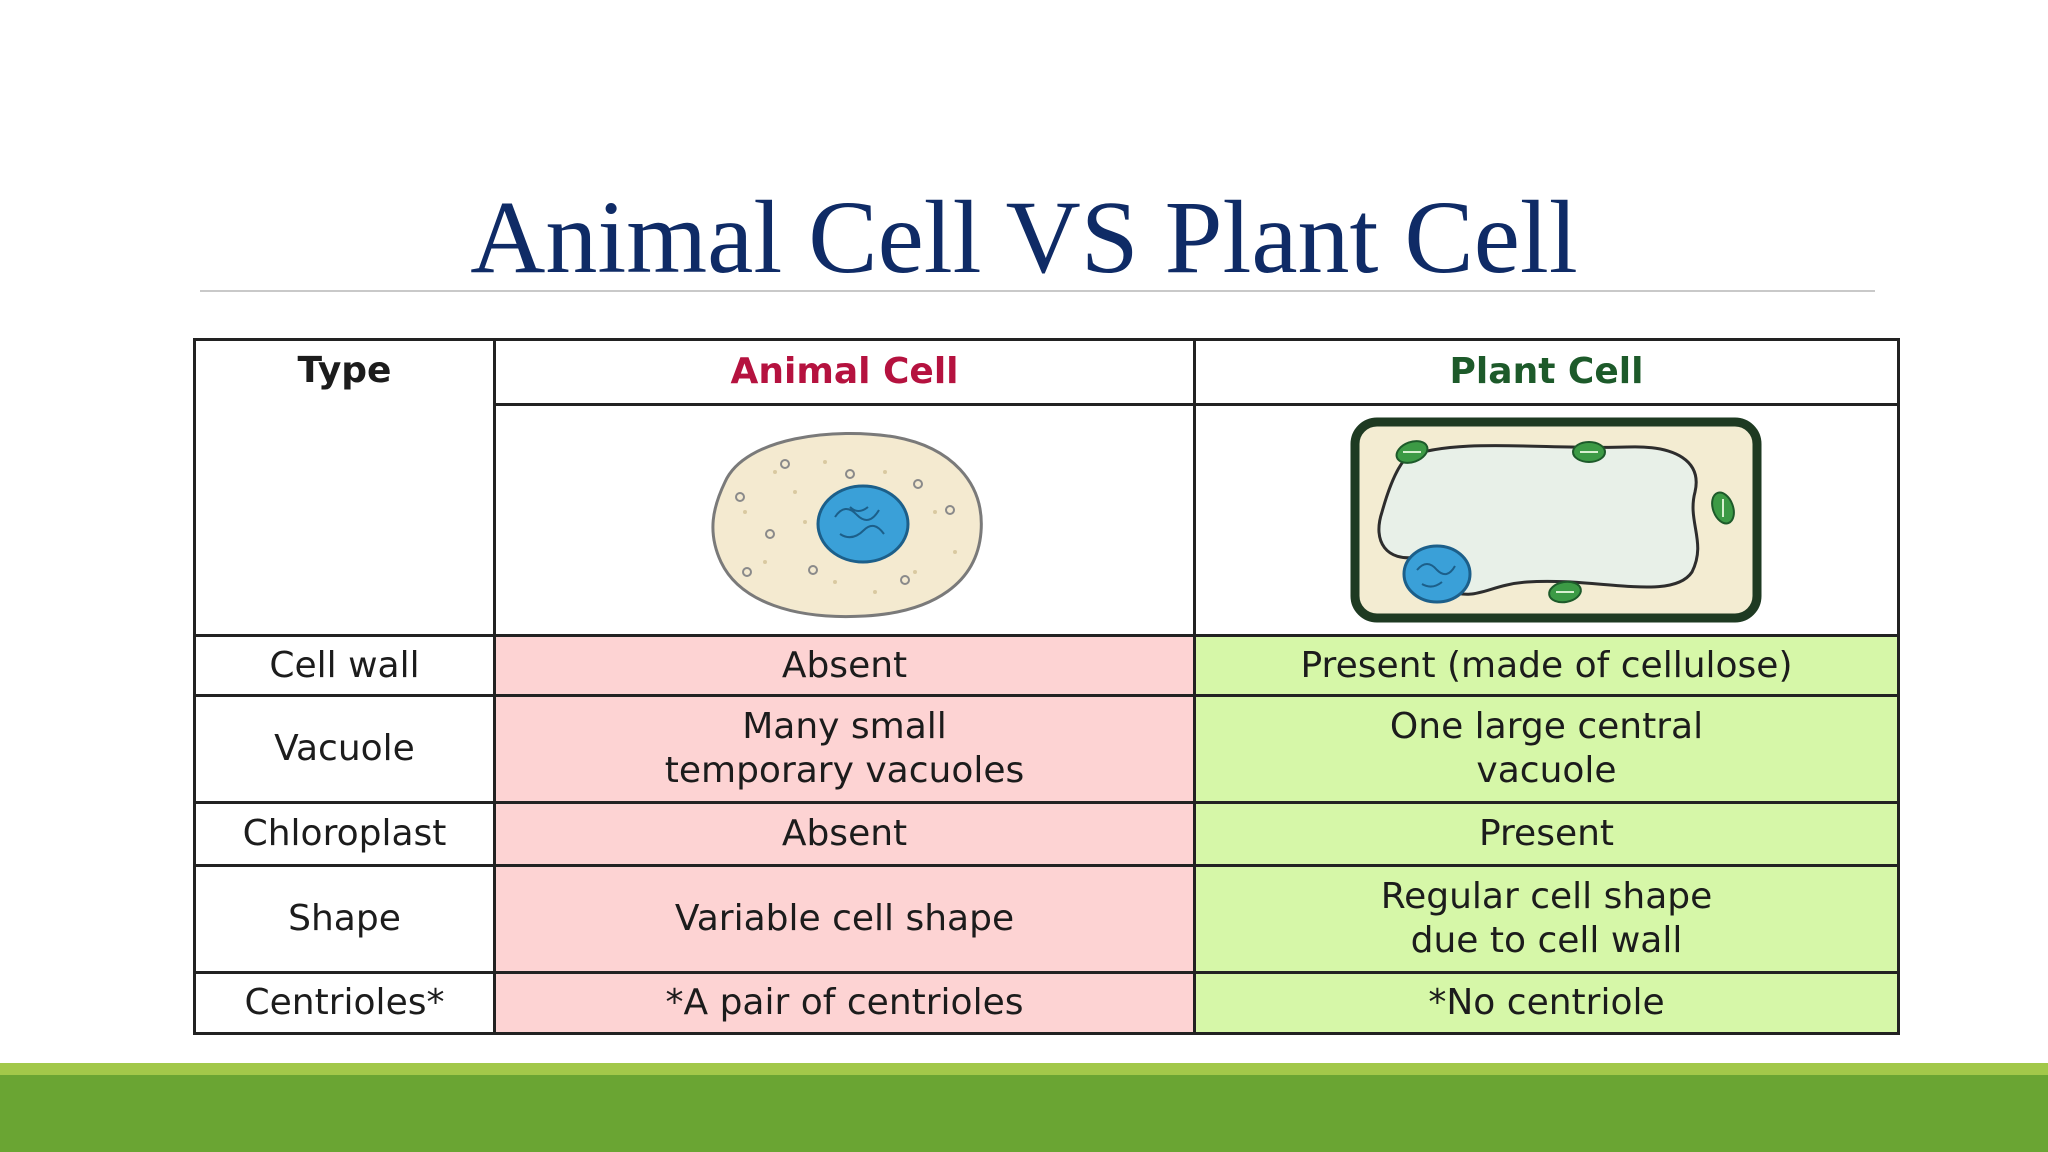 The width and height of the screenshot is (2048, 1152). Describe the element at coordinates (1546, 919) in the screenshot. I see `plant-value: Regular cell shape due to cell wall` at that location.